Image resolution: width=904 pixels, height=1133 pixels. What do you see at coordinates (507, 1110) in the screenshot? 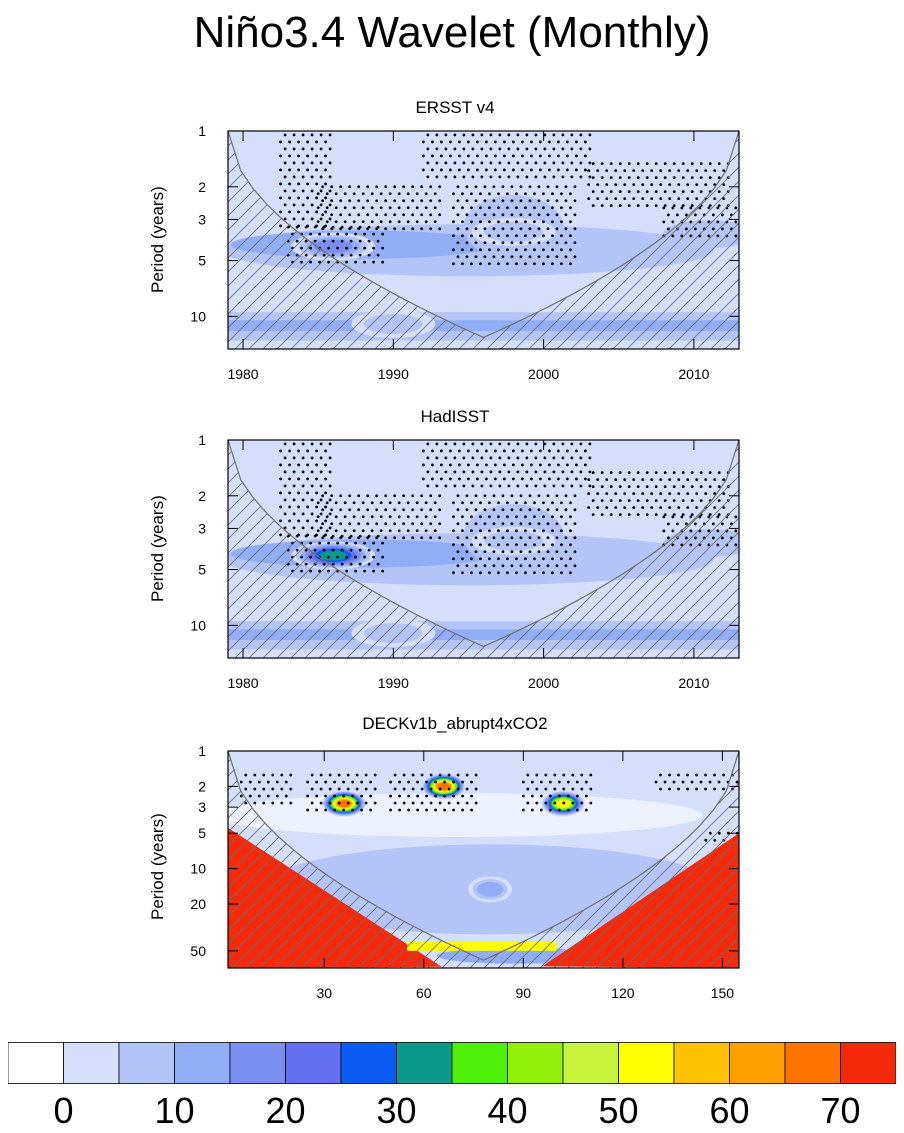
I see `colorbar-label: 40` at bounding box center [507, 1110].